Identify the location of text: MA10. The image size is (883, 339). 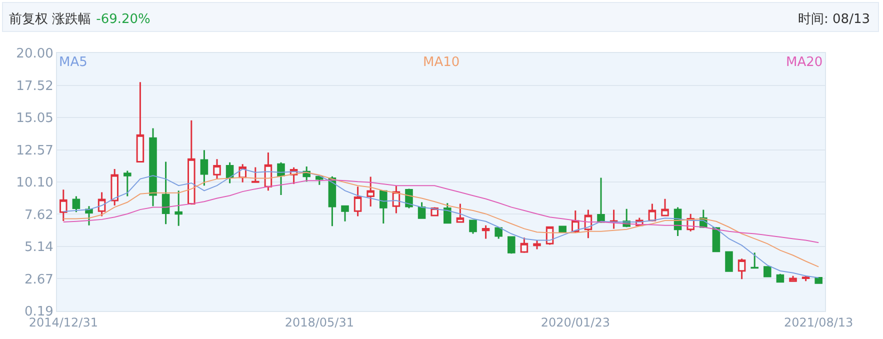
(441, 62).